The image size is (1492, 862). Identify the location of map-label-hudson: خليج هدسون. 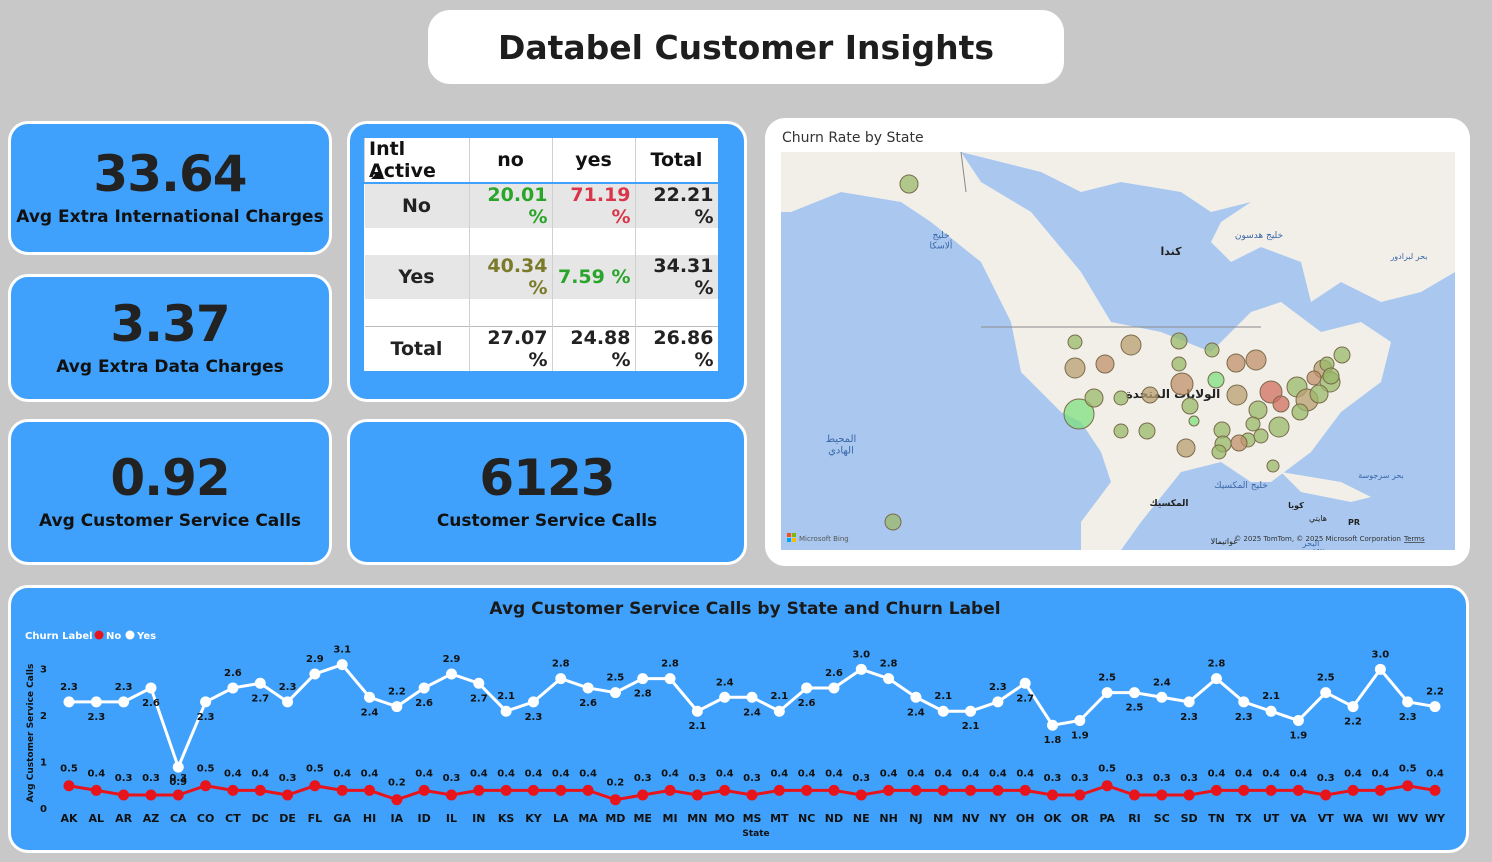
(1259, 236).